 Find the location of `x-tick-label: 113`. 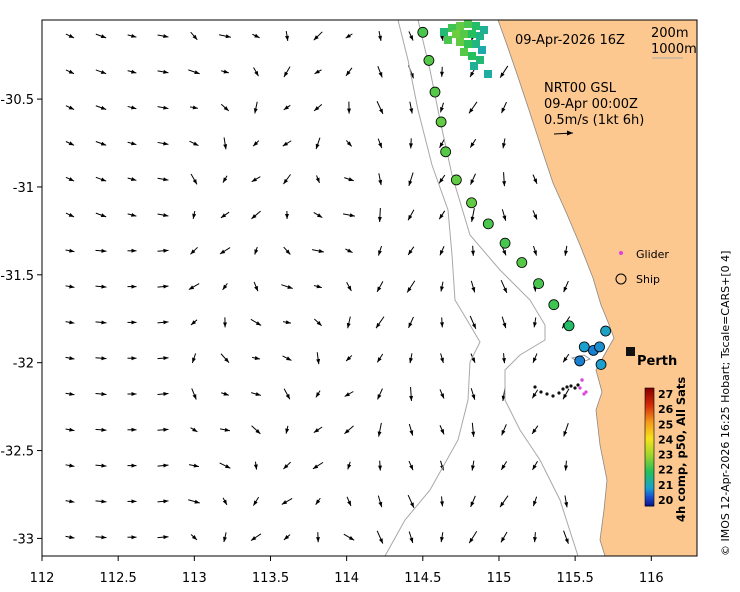

x-tick-label: 113 is located at coordinates (194, 578).